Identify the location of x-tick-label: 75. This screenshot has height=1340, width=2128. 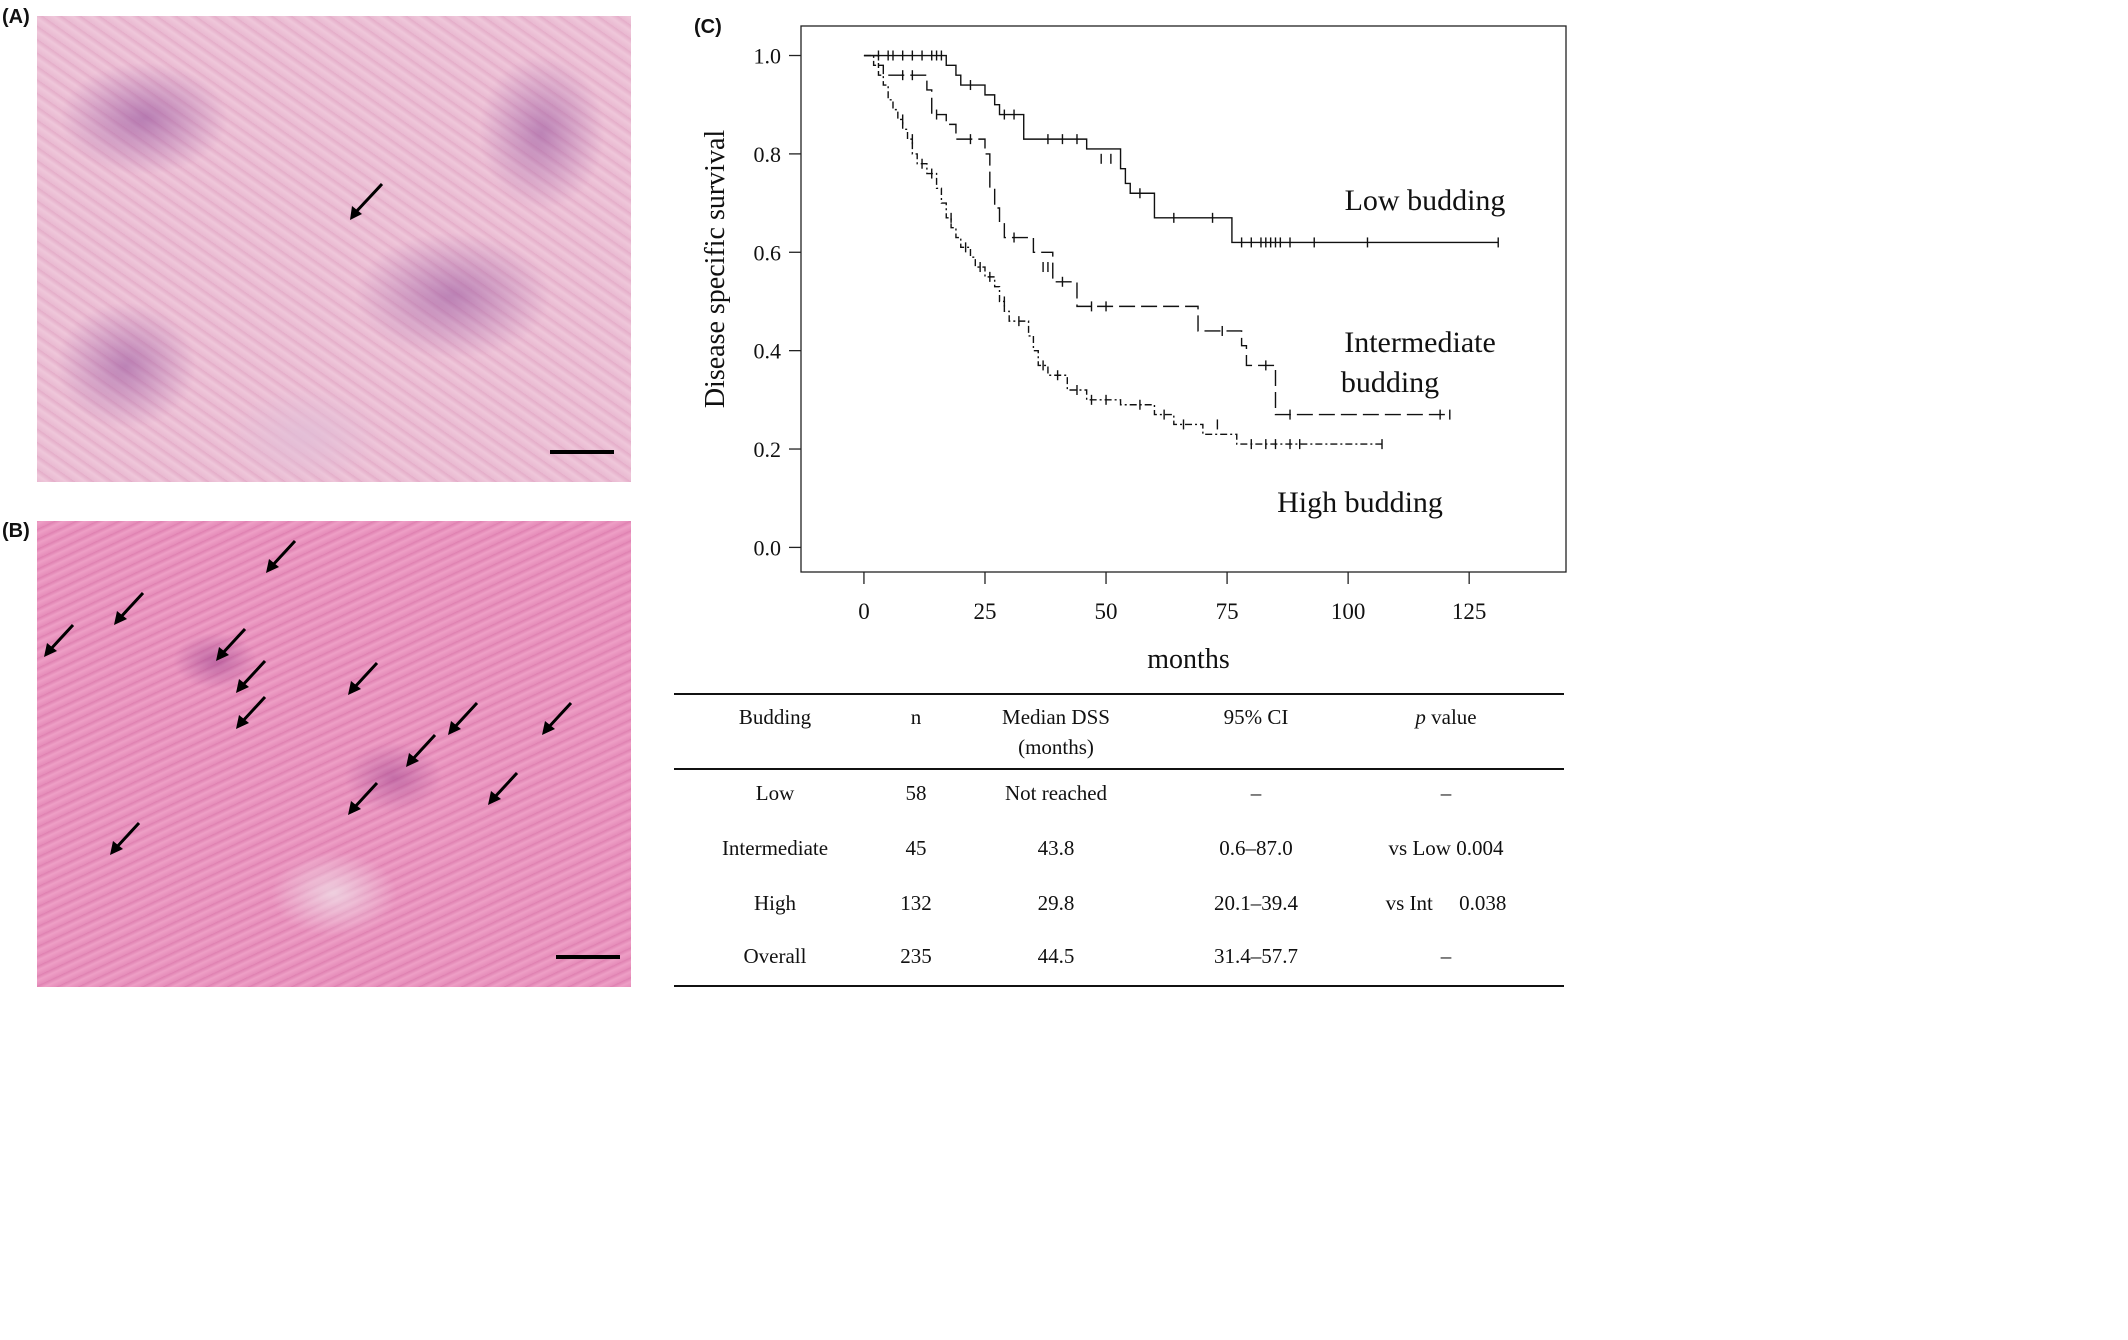
(1227, 611).